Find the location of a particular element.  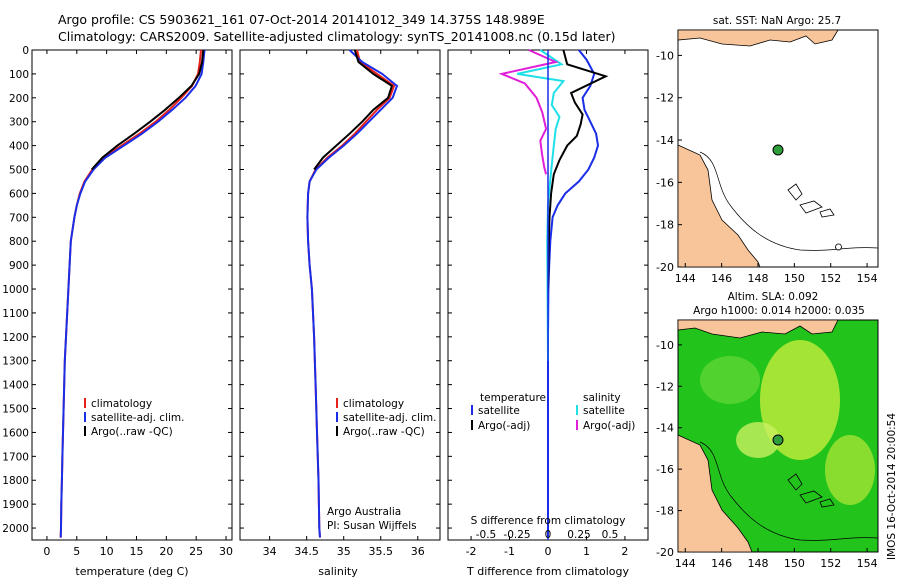

salinity-annotation-line1: Argo Australia is located at coordinates (364, 512).